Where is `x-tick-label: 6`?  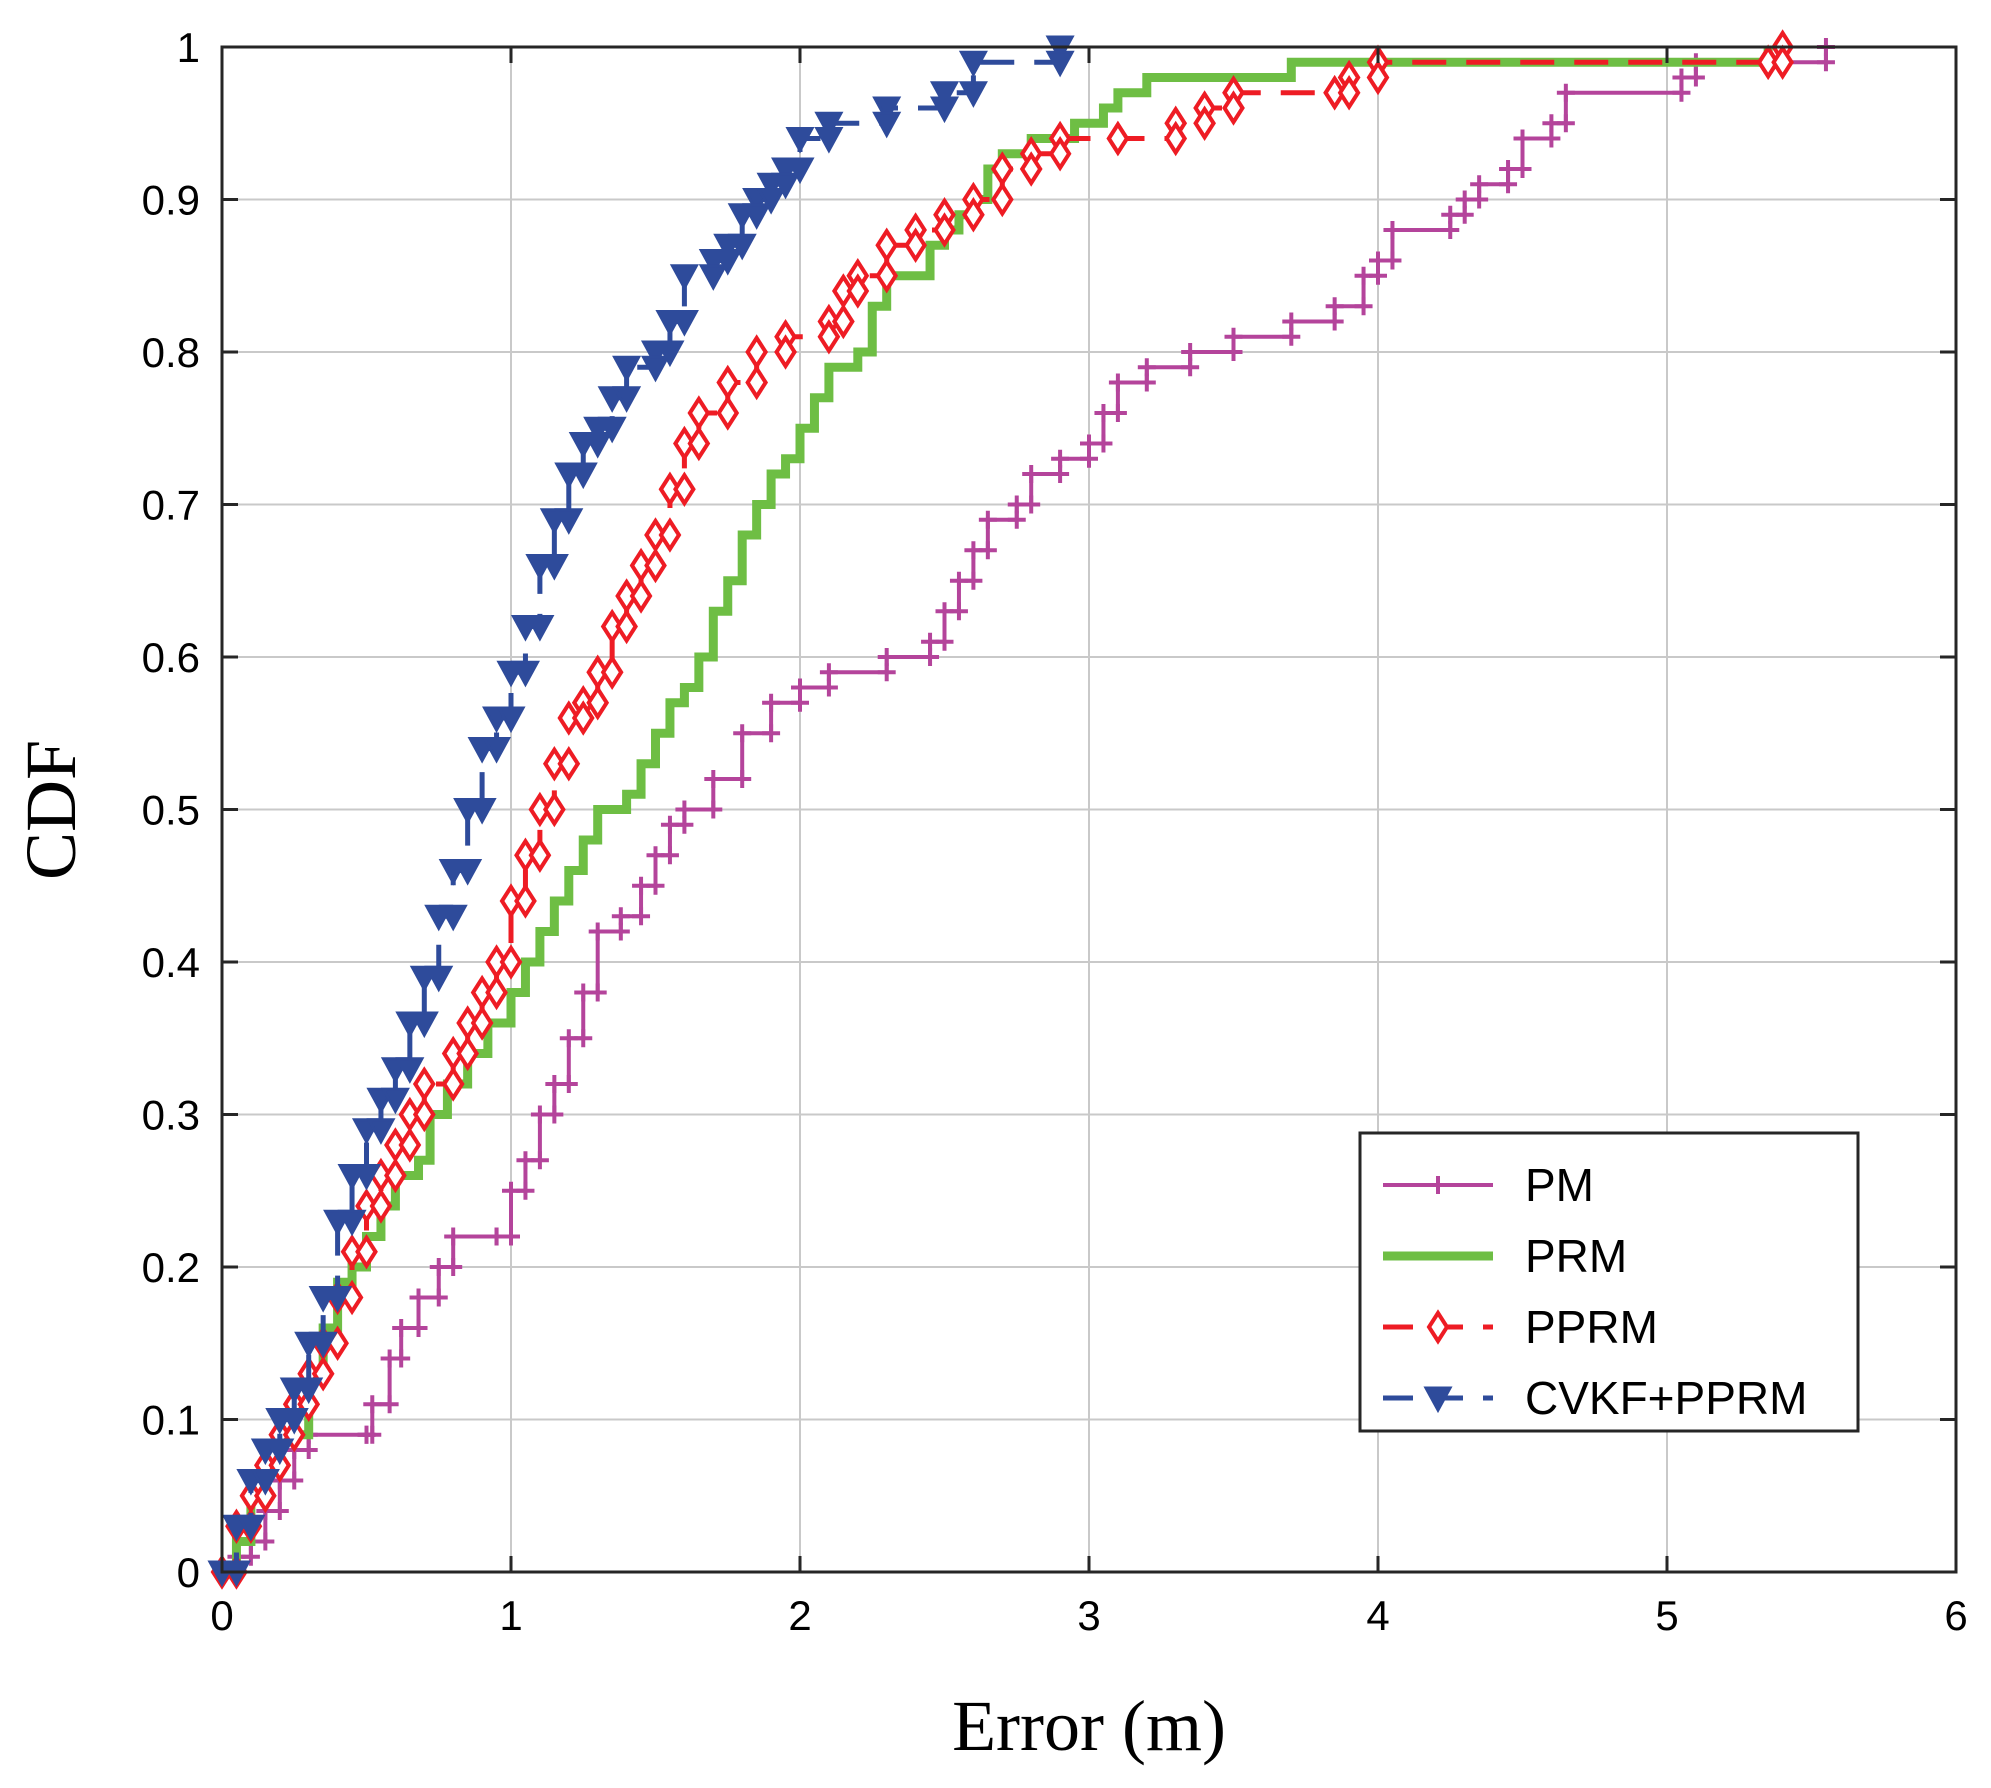 x-tick-label: 6 is located at coordinates (1955, 1615).